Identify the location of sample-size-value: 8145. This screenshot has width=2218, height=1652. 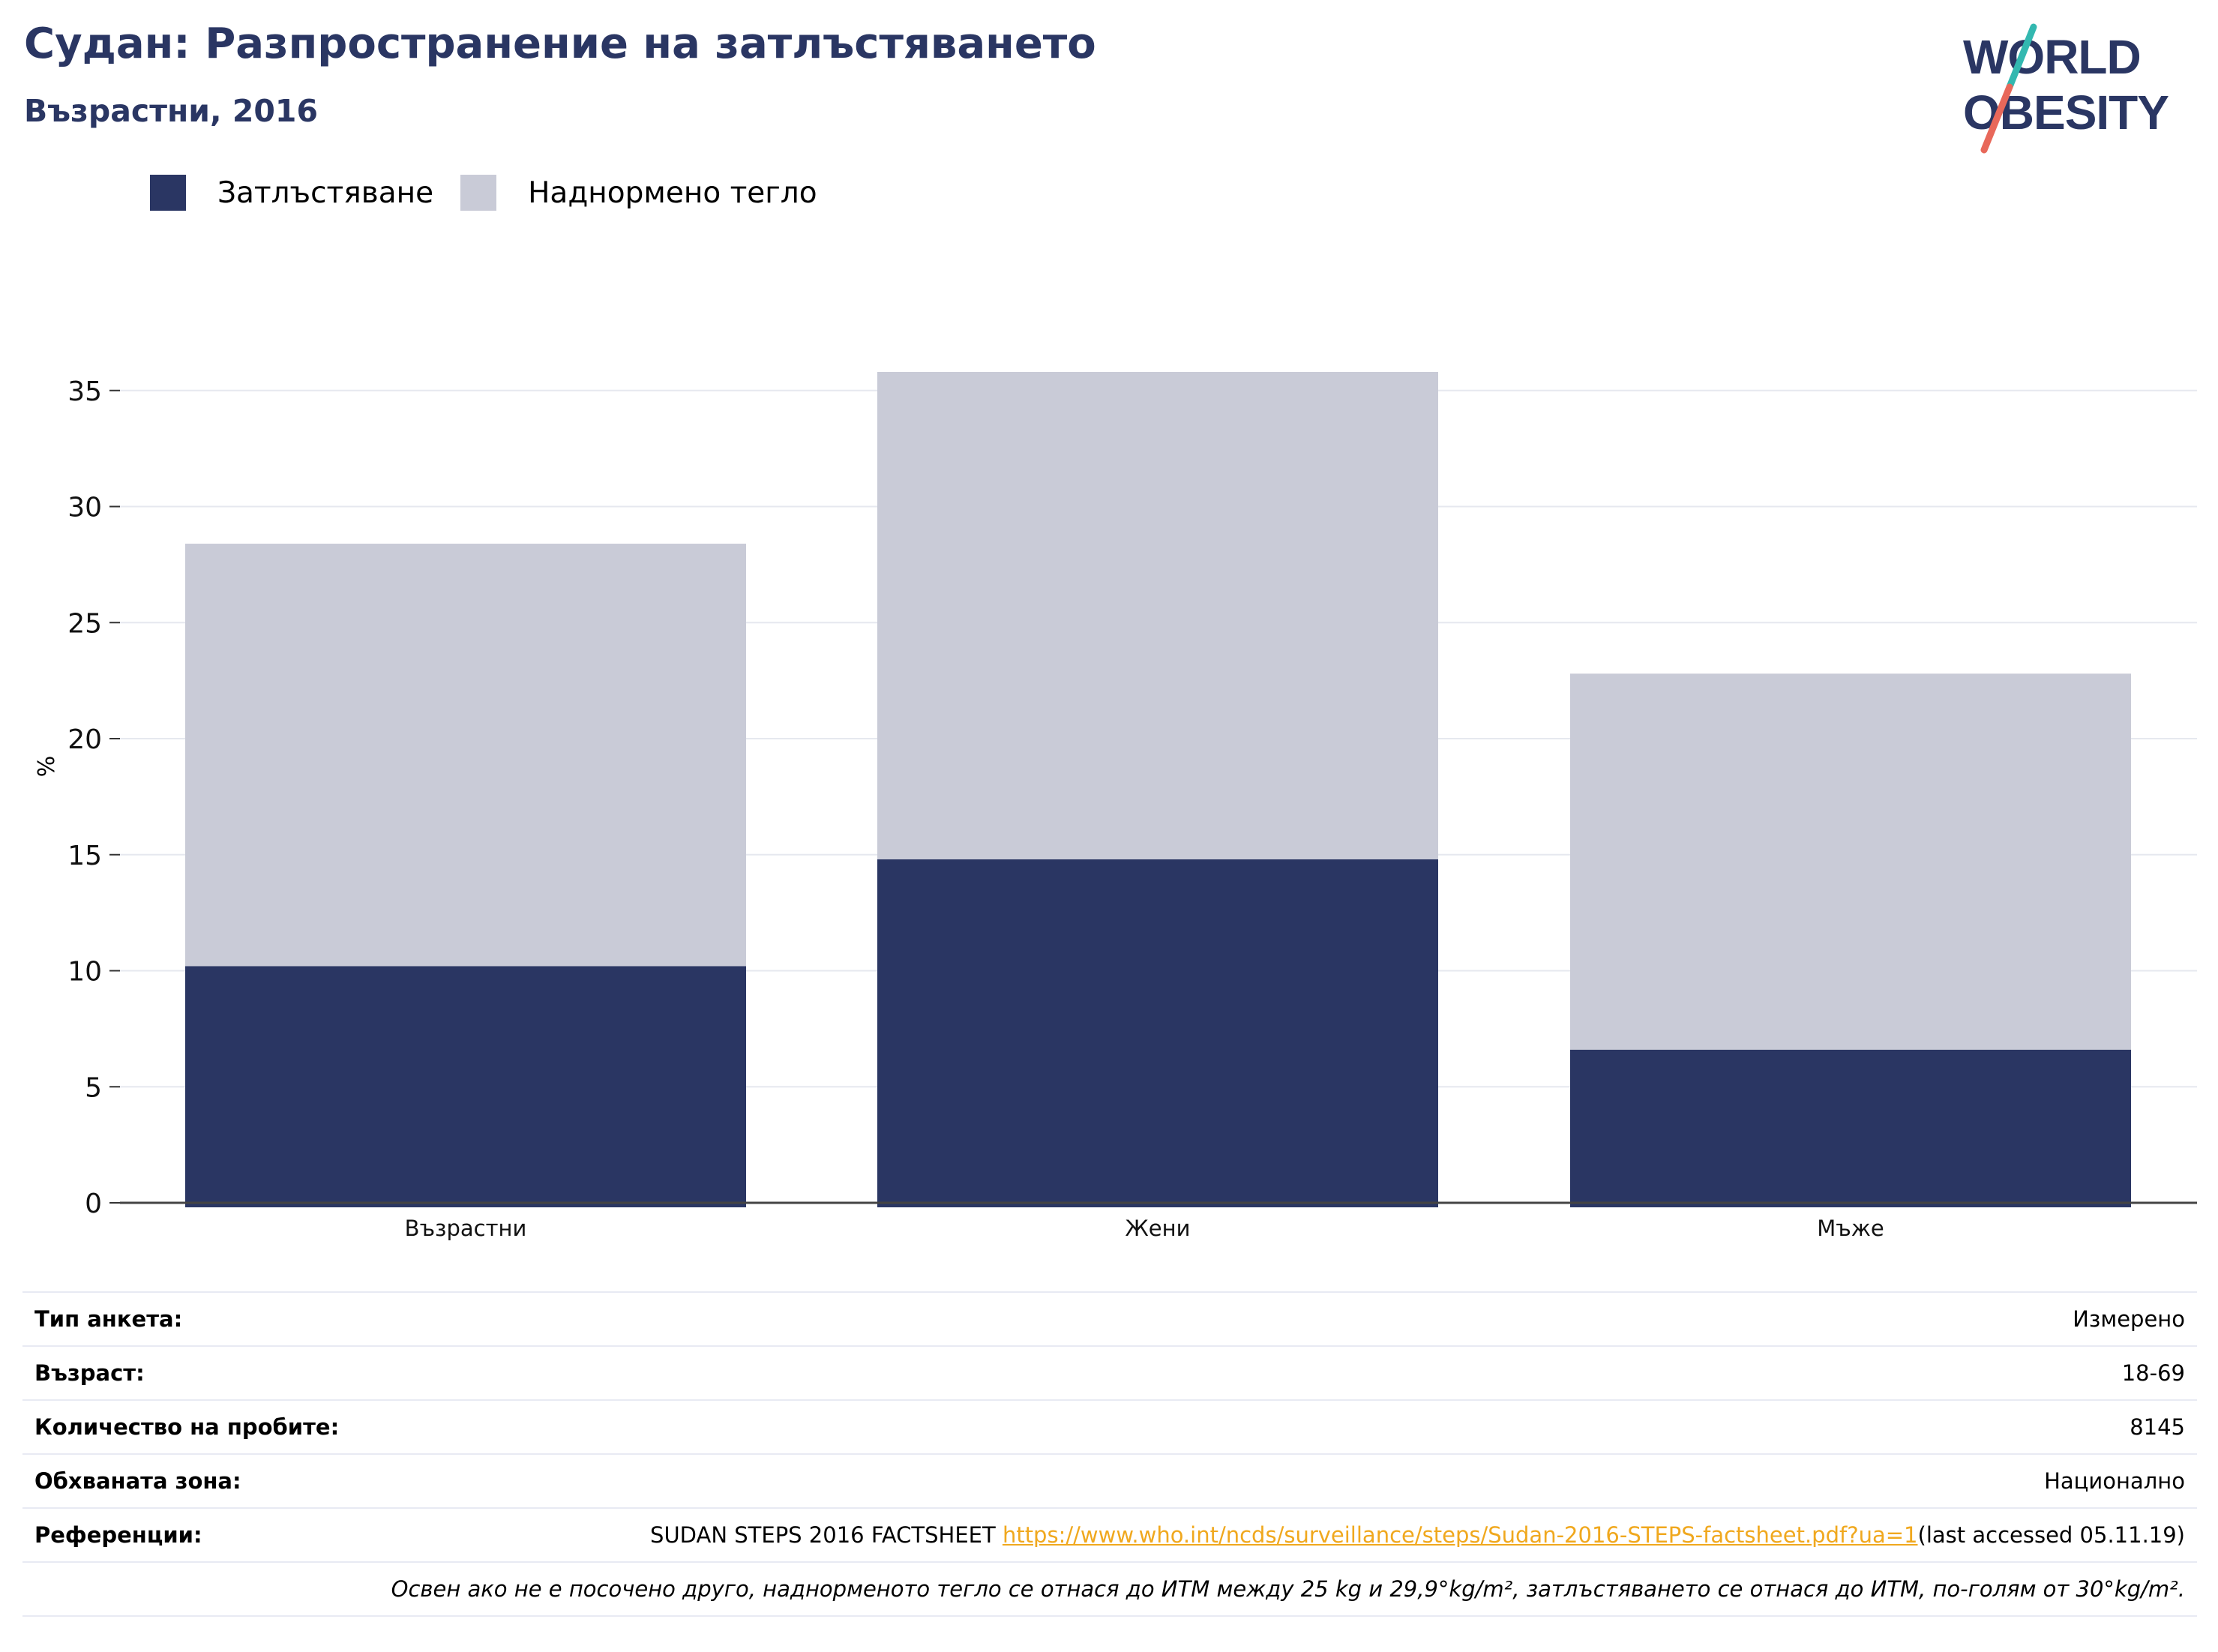
(1298, 1427).